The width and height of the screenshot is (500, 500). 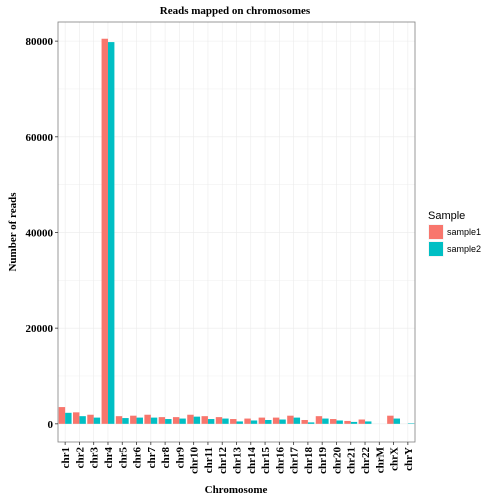 I want to click on legend: Sample sample1 sample2, so click(x=454, y=234).